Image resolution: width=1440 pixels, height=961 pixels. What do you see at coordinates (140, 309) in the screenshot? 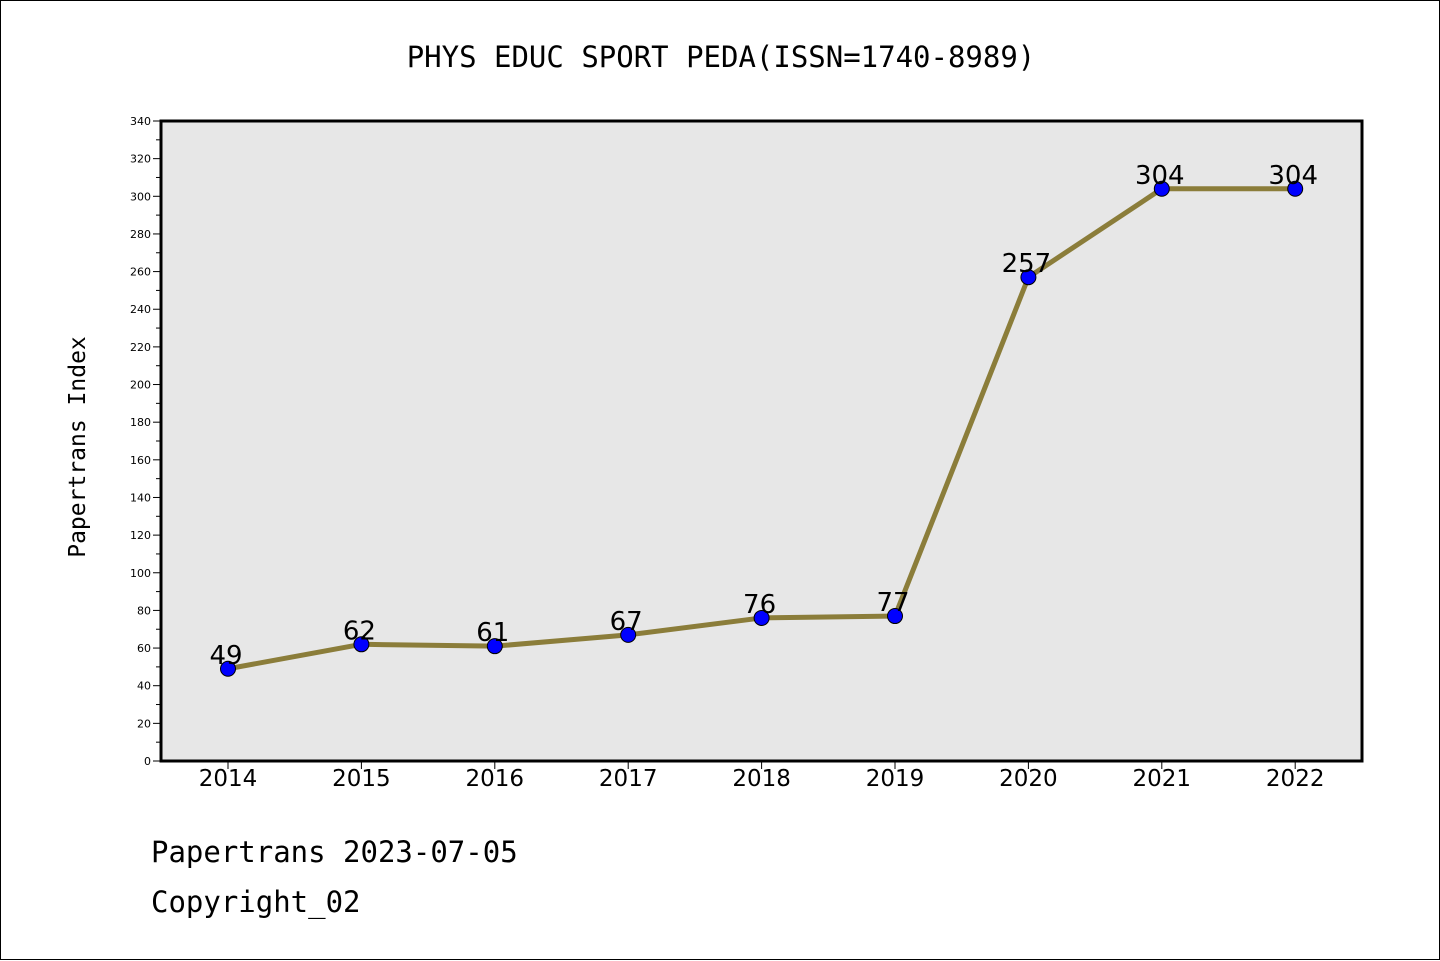
I see `y-tick-label: 240` at bounding box center [140, 309].